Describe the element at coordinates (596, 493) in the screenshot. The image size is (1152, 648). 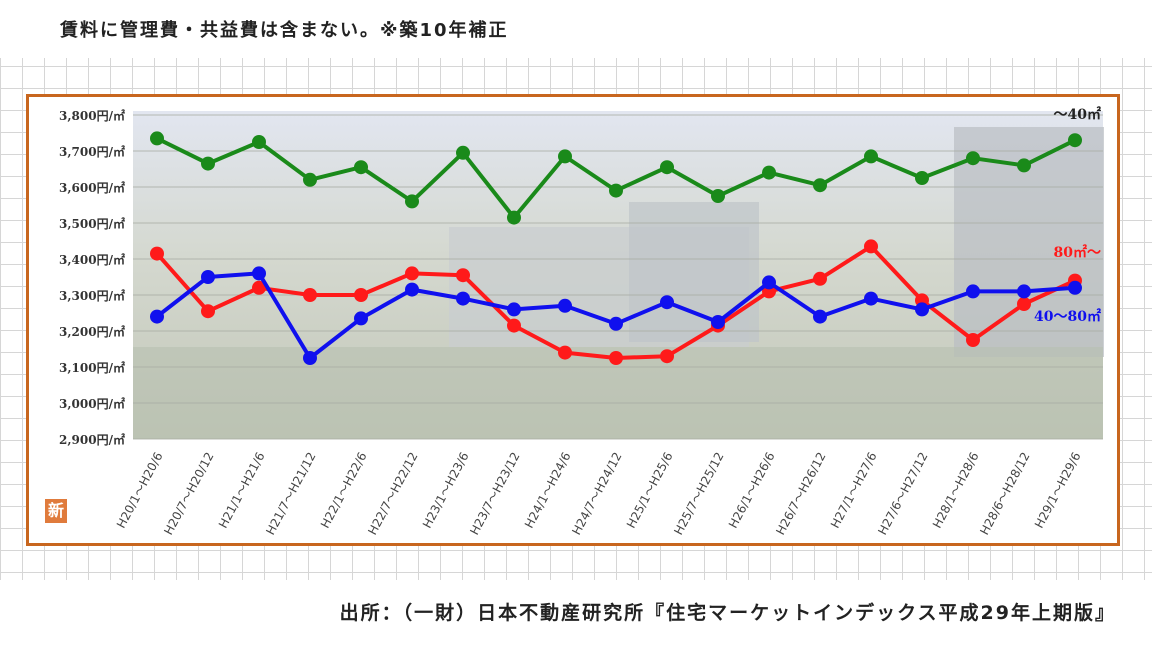
I see `x-tick-label: H24/7～H24/12` at that location.